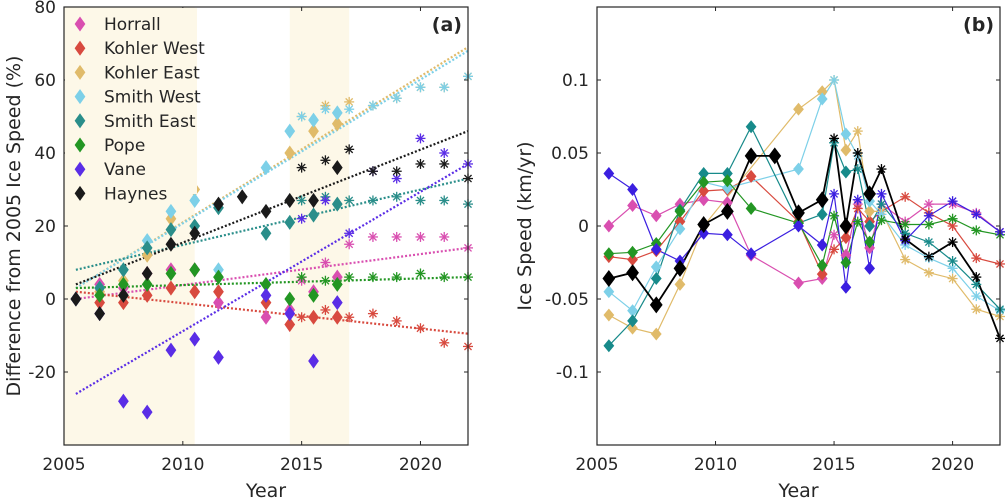  I want to click on series-line-vane, so click(804, 230).